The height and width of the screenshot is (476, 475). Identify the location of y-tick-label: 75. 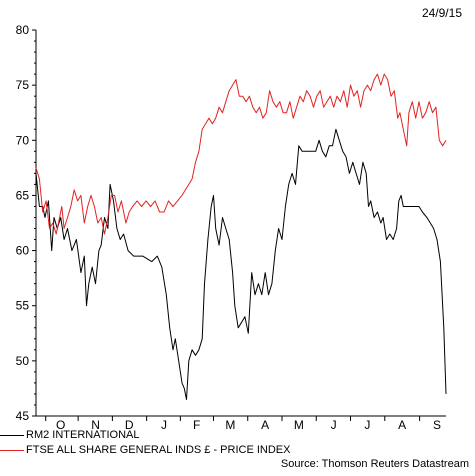
(23, 85).